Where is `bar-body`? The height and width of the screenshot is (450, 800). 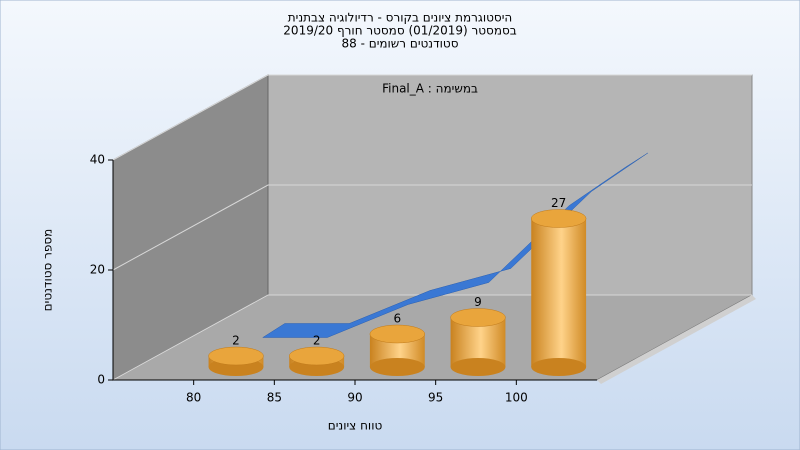
bar-body is located at coordinates (559, 292).